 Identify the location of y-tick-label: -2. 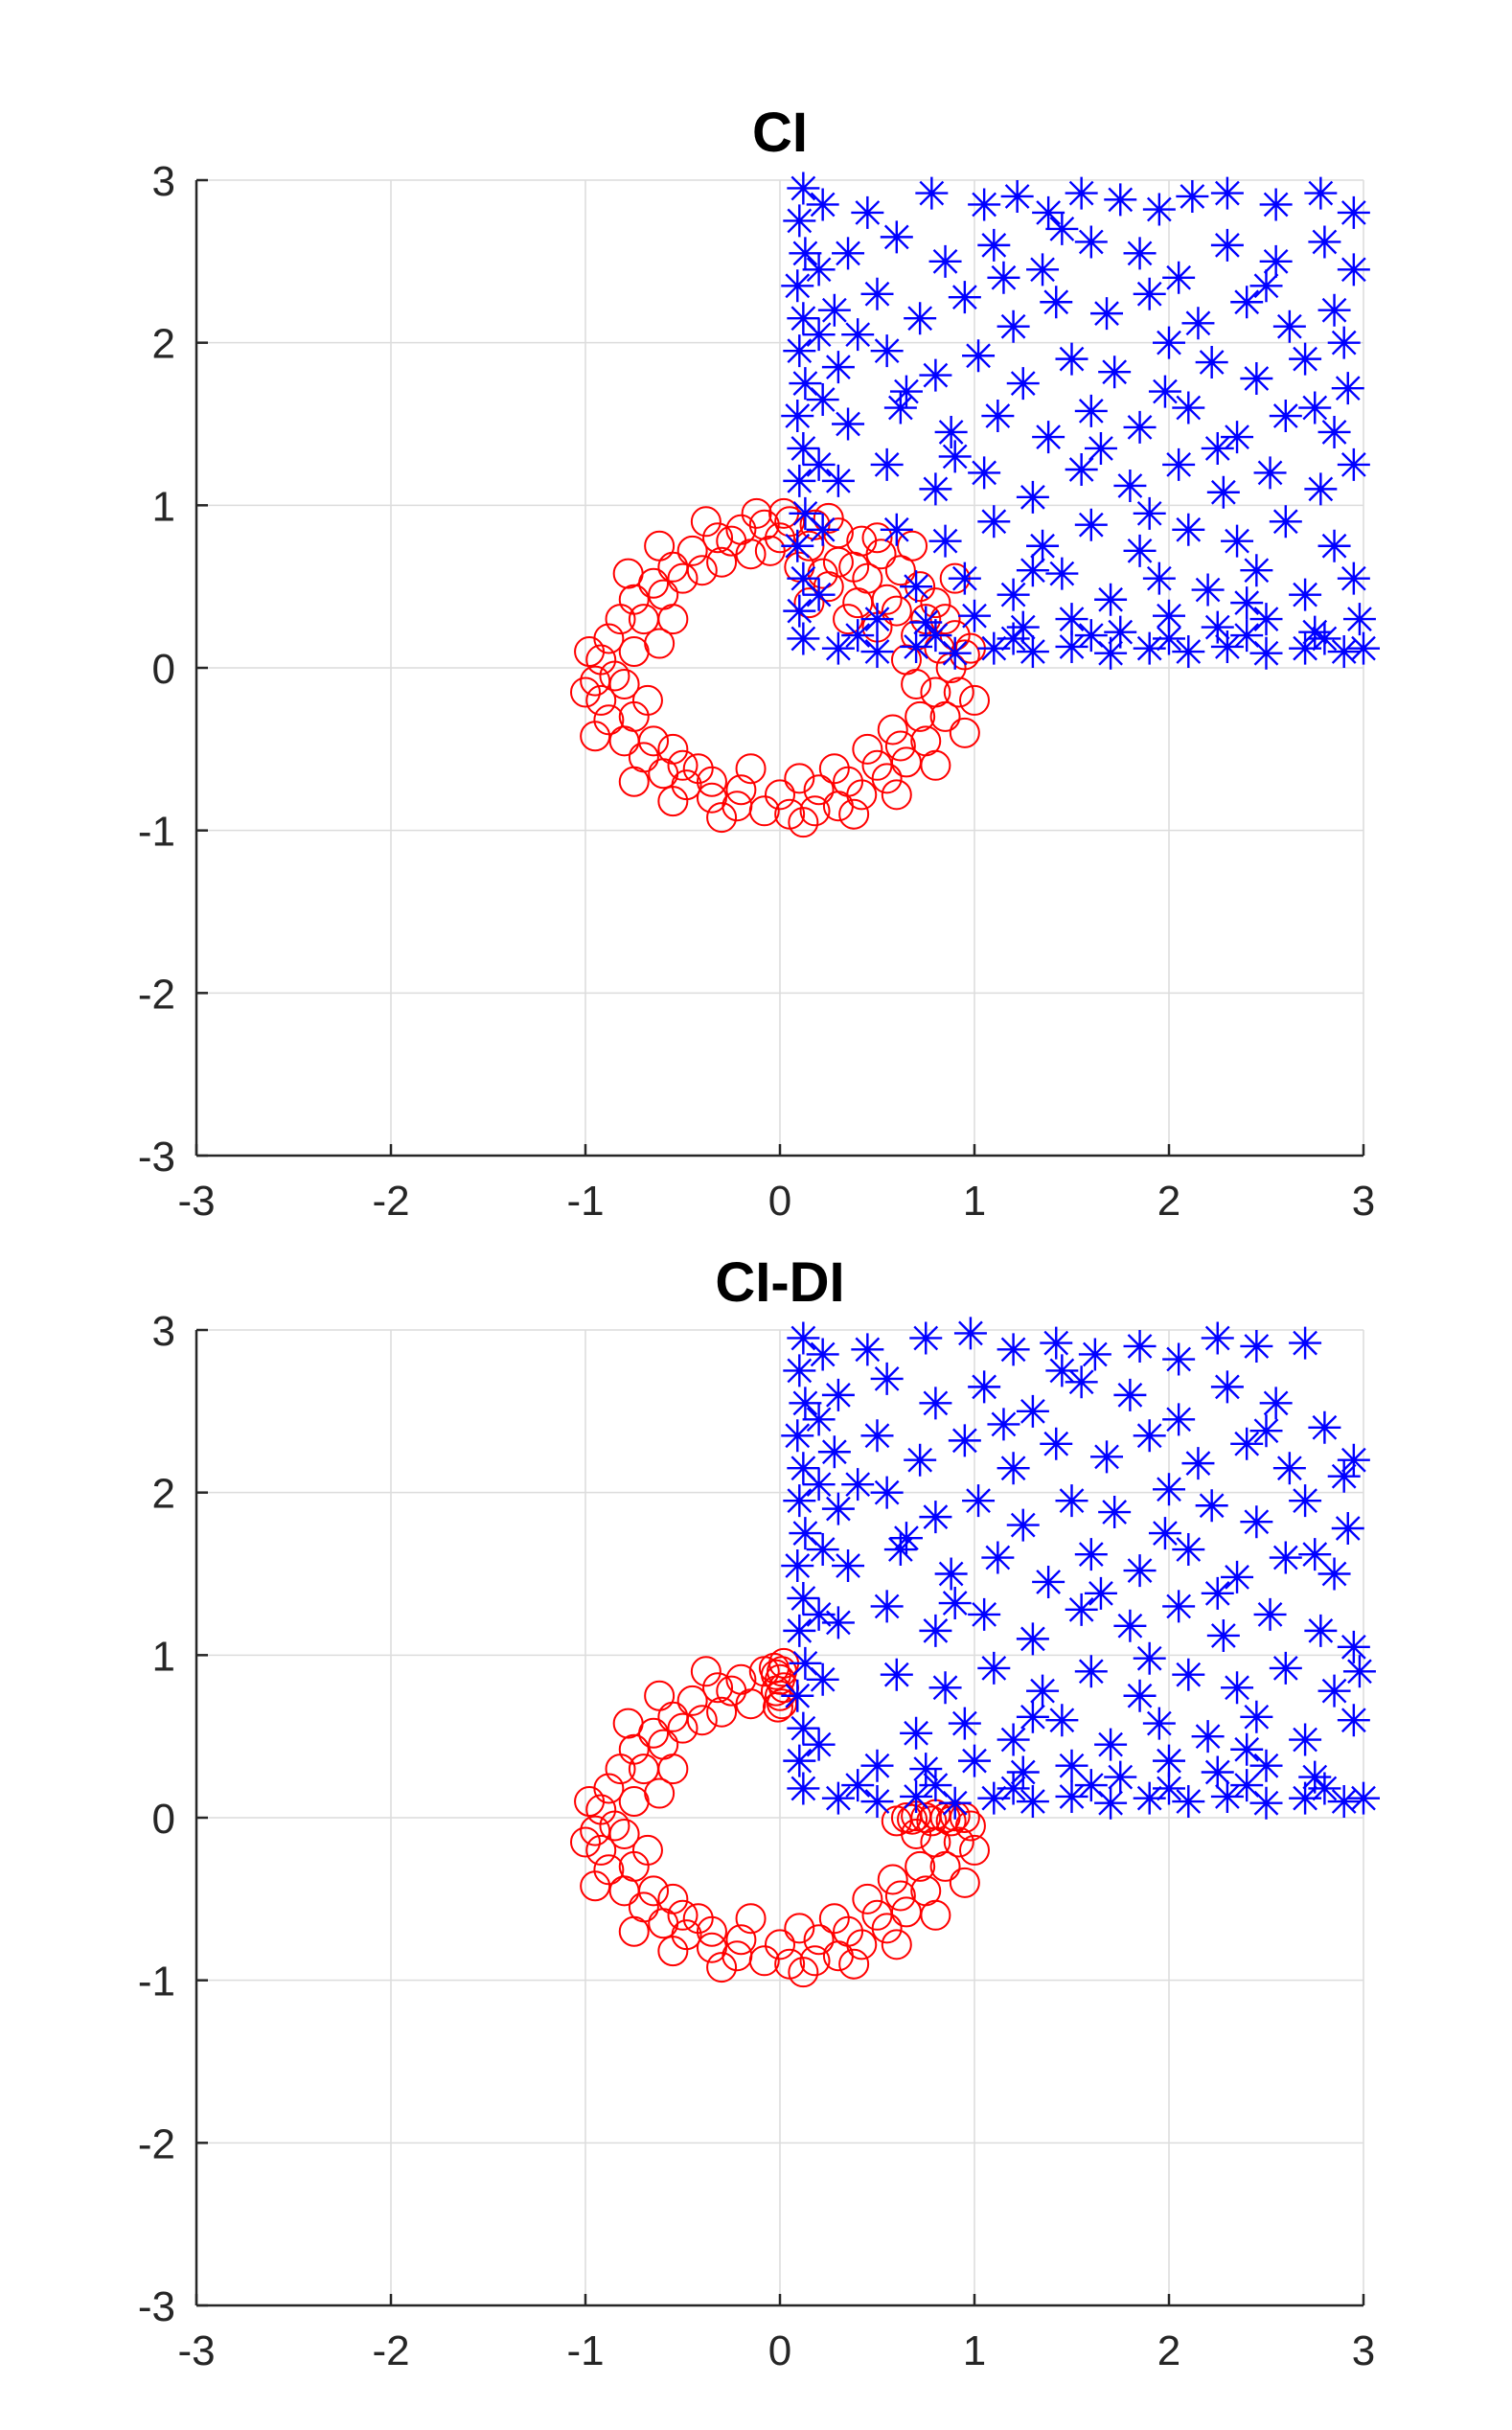
(156, 2144).